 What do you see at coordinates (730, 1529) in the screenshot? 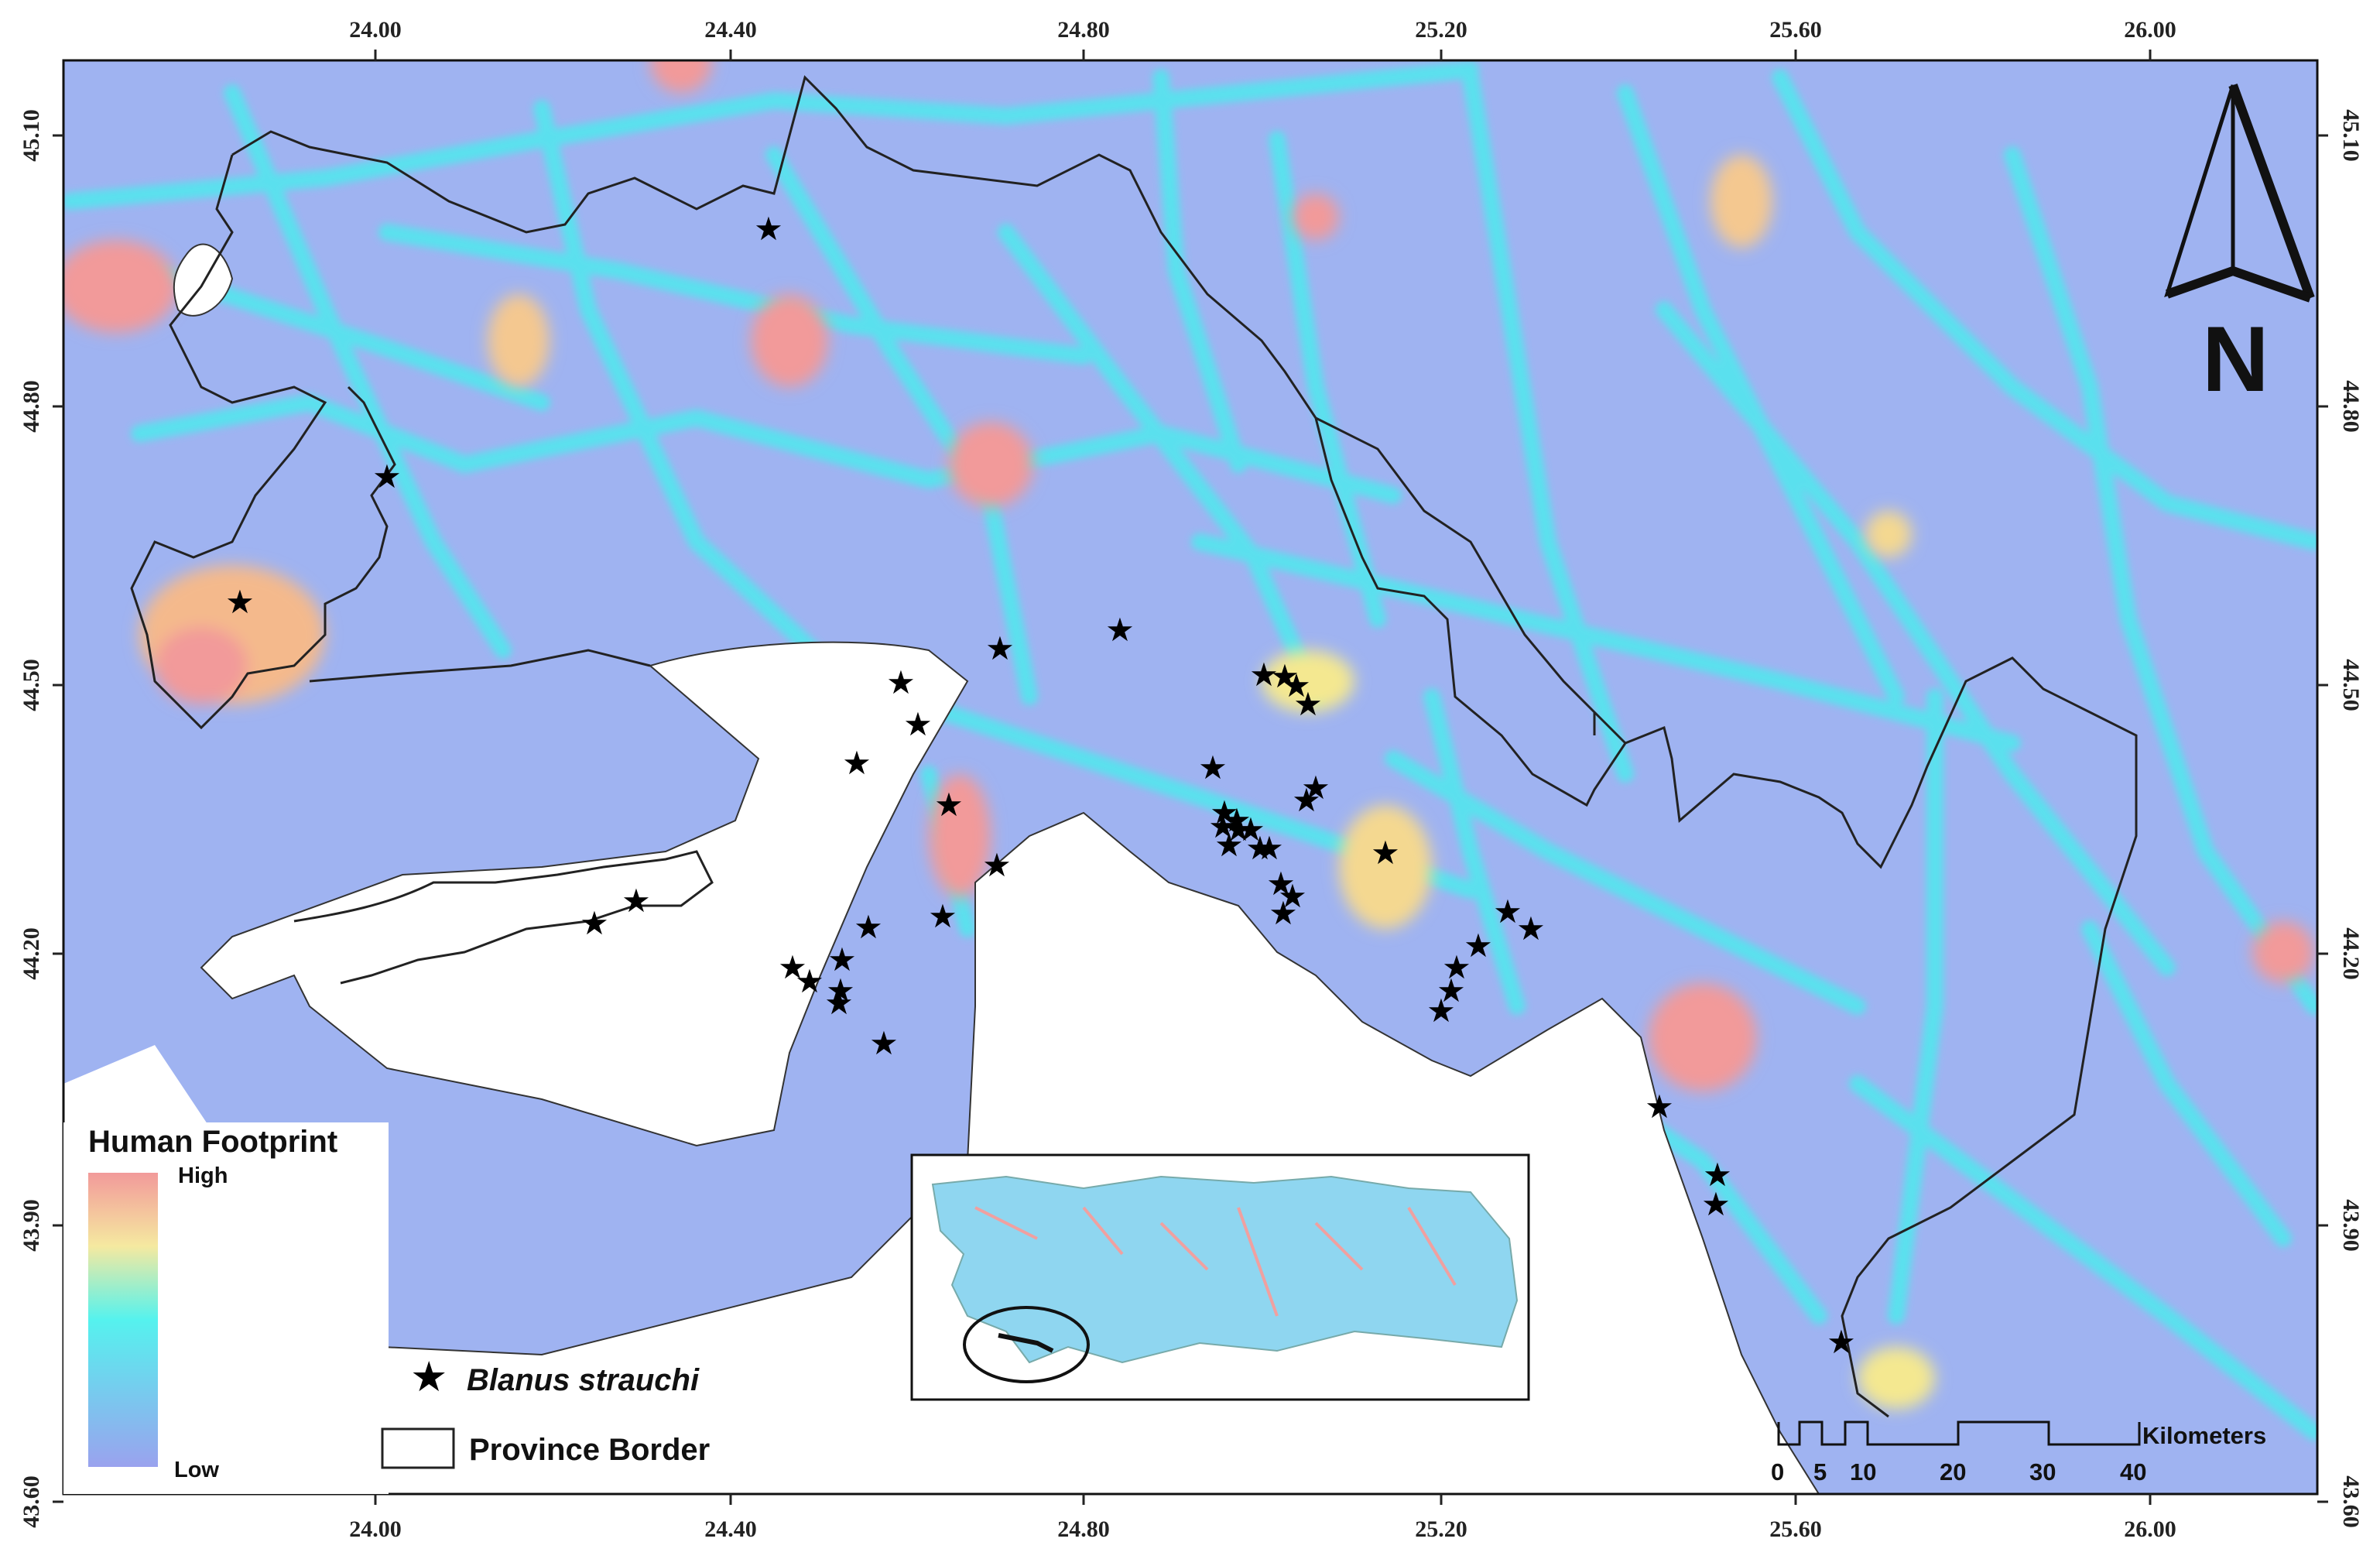
I see `x-tick-label-bottom: 24.40` at bounding box center [730, 1529].